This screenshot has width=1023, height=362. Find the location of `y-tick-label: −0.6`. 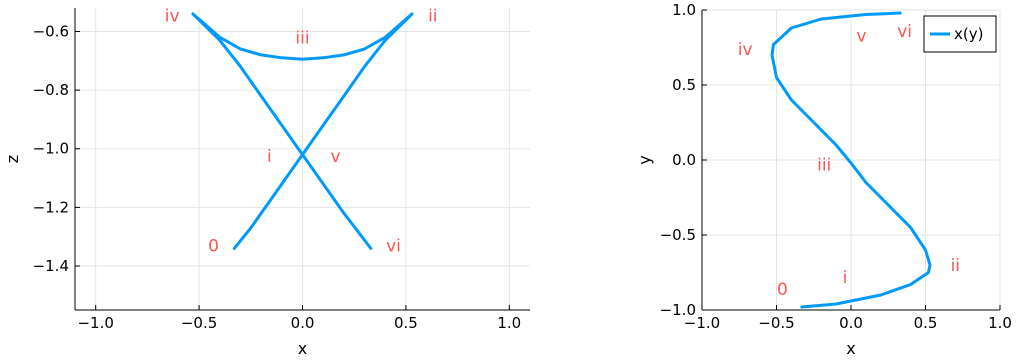

y-tick-label: −0.6 is located at coordinates (51, 31).